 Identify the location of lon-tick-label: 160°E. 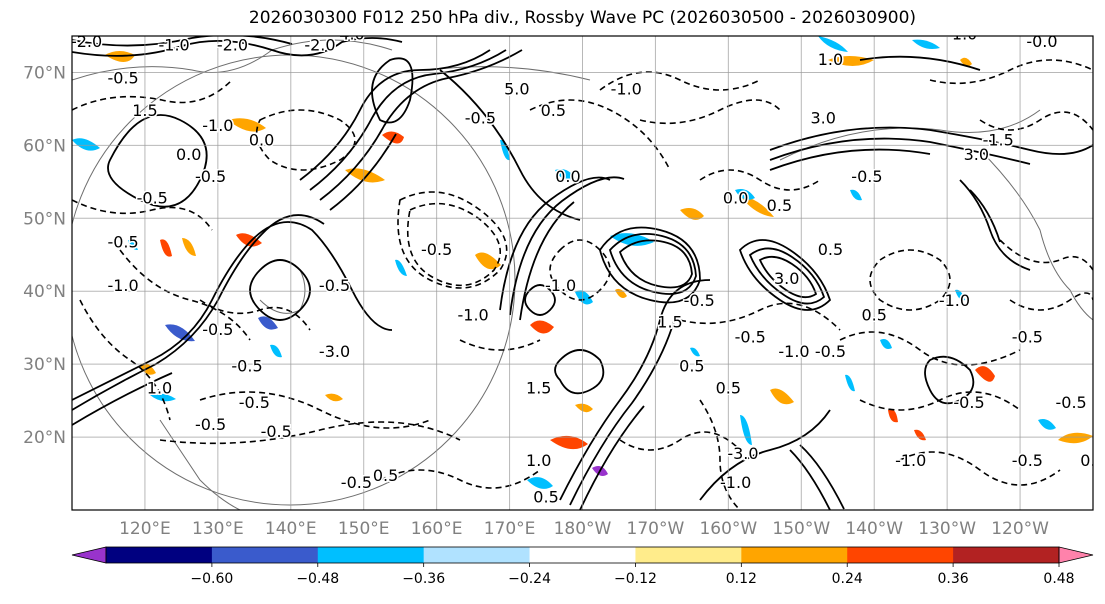
(437, 529).